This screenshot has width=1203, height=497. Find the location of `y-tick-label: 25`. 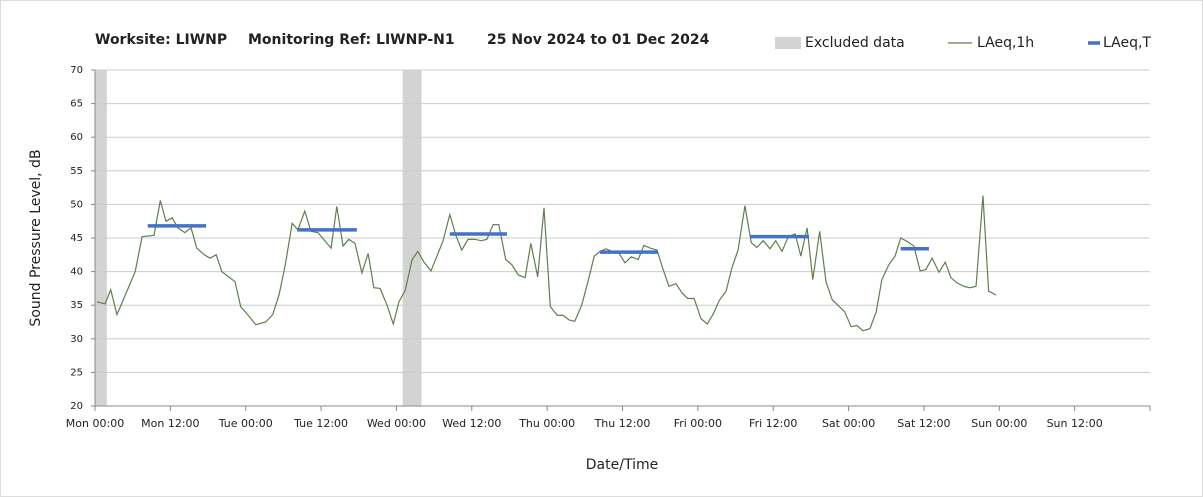

y-tick-label: 25 is located at coordinates (76, 372).